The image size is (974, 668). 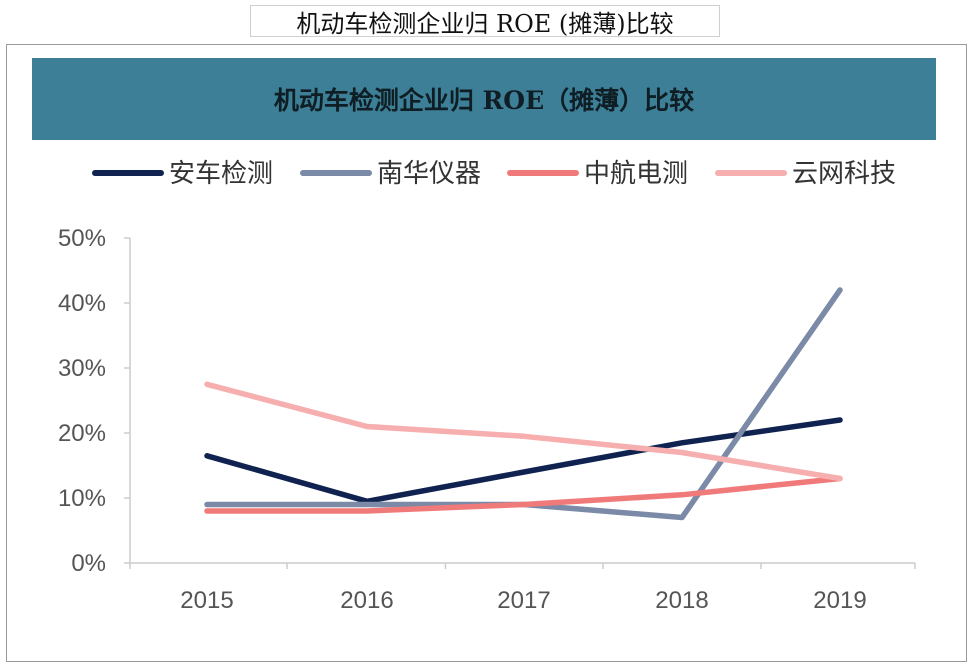 I want to click on y-tick-label: 50%, so click(x=82, y=238).